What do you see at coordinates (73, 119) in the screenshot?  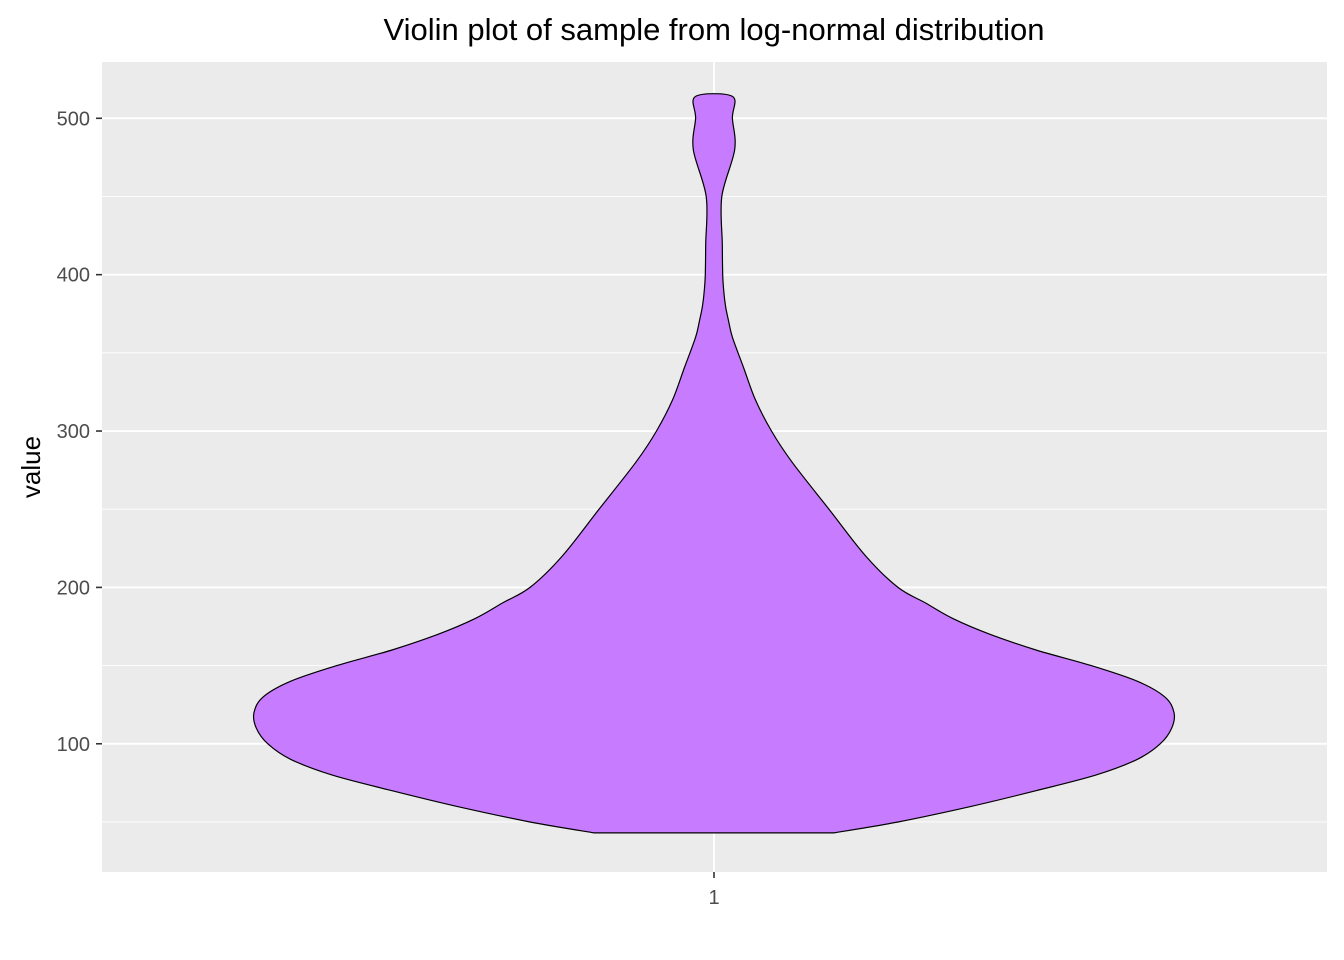 I see `y-tick-label: 500` at bounding box center [73, 119].